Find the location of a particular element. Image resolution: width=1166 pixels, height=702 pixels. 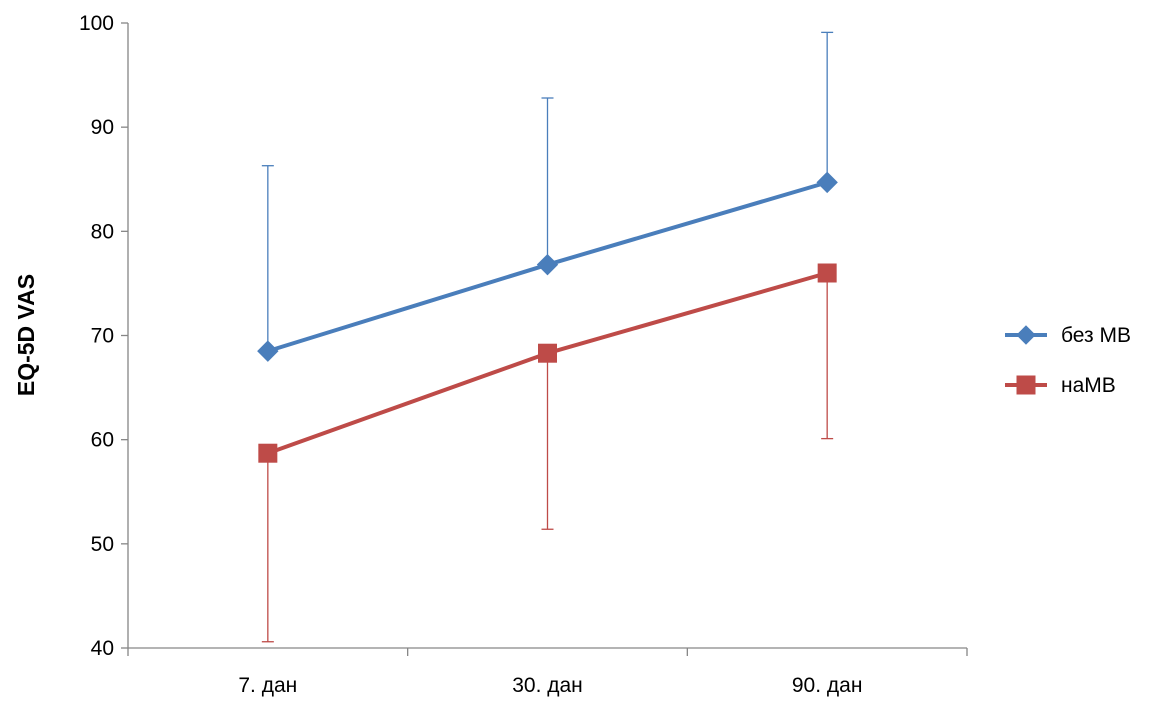

y-tick-label: 60 is located at coordinates (102, 440).